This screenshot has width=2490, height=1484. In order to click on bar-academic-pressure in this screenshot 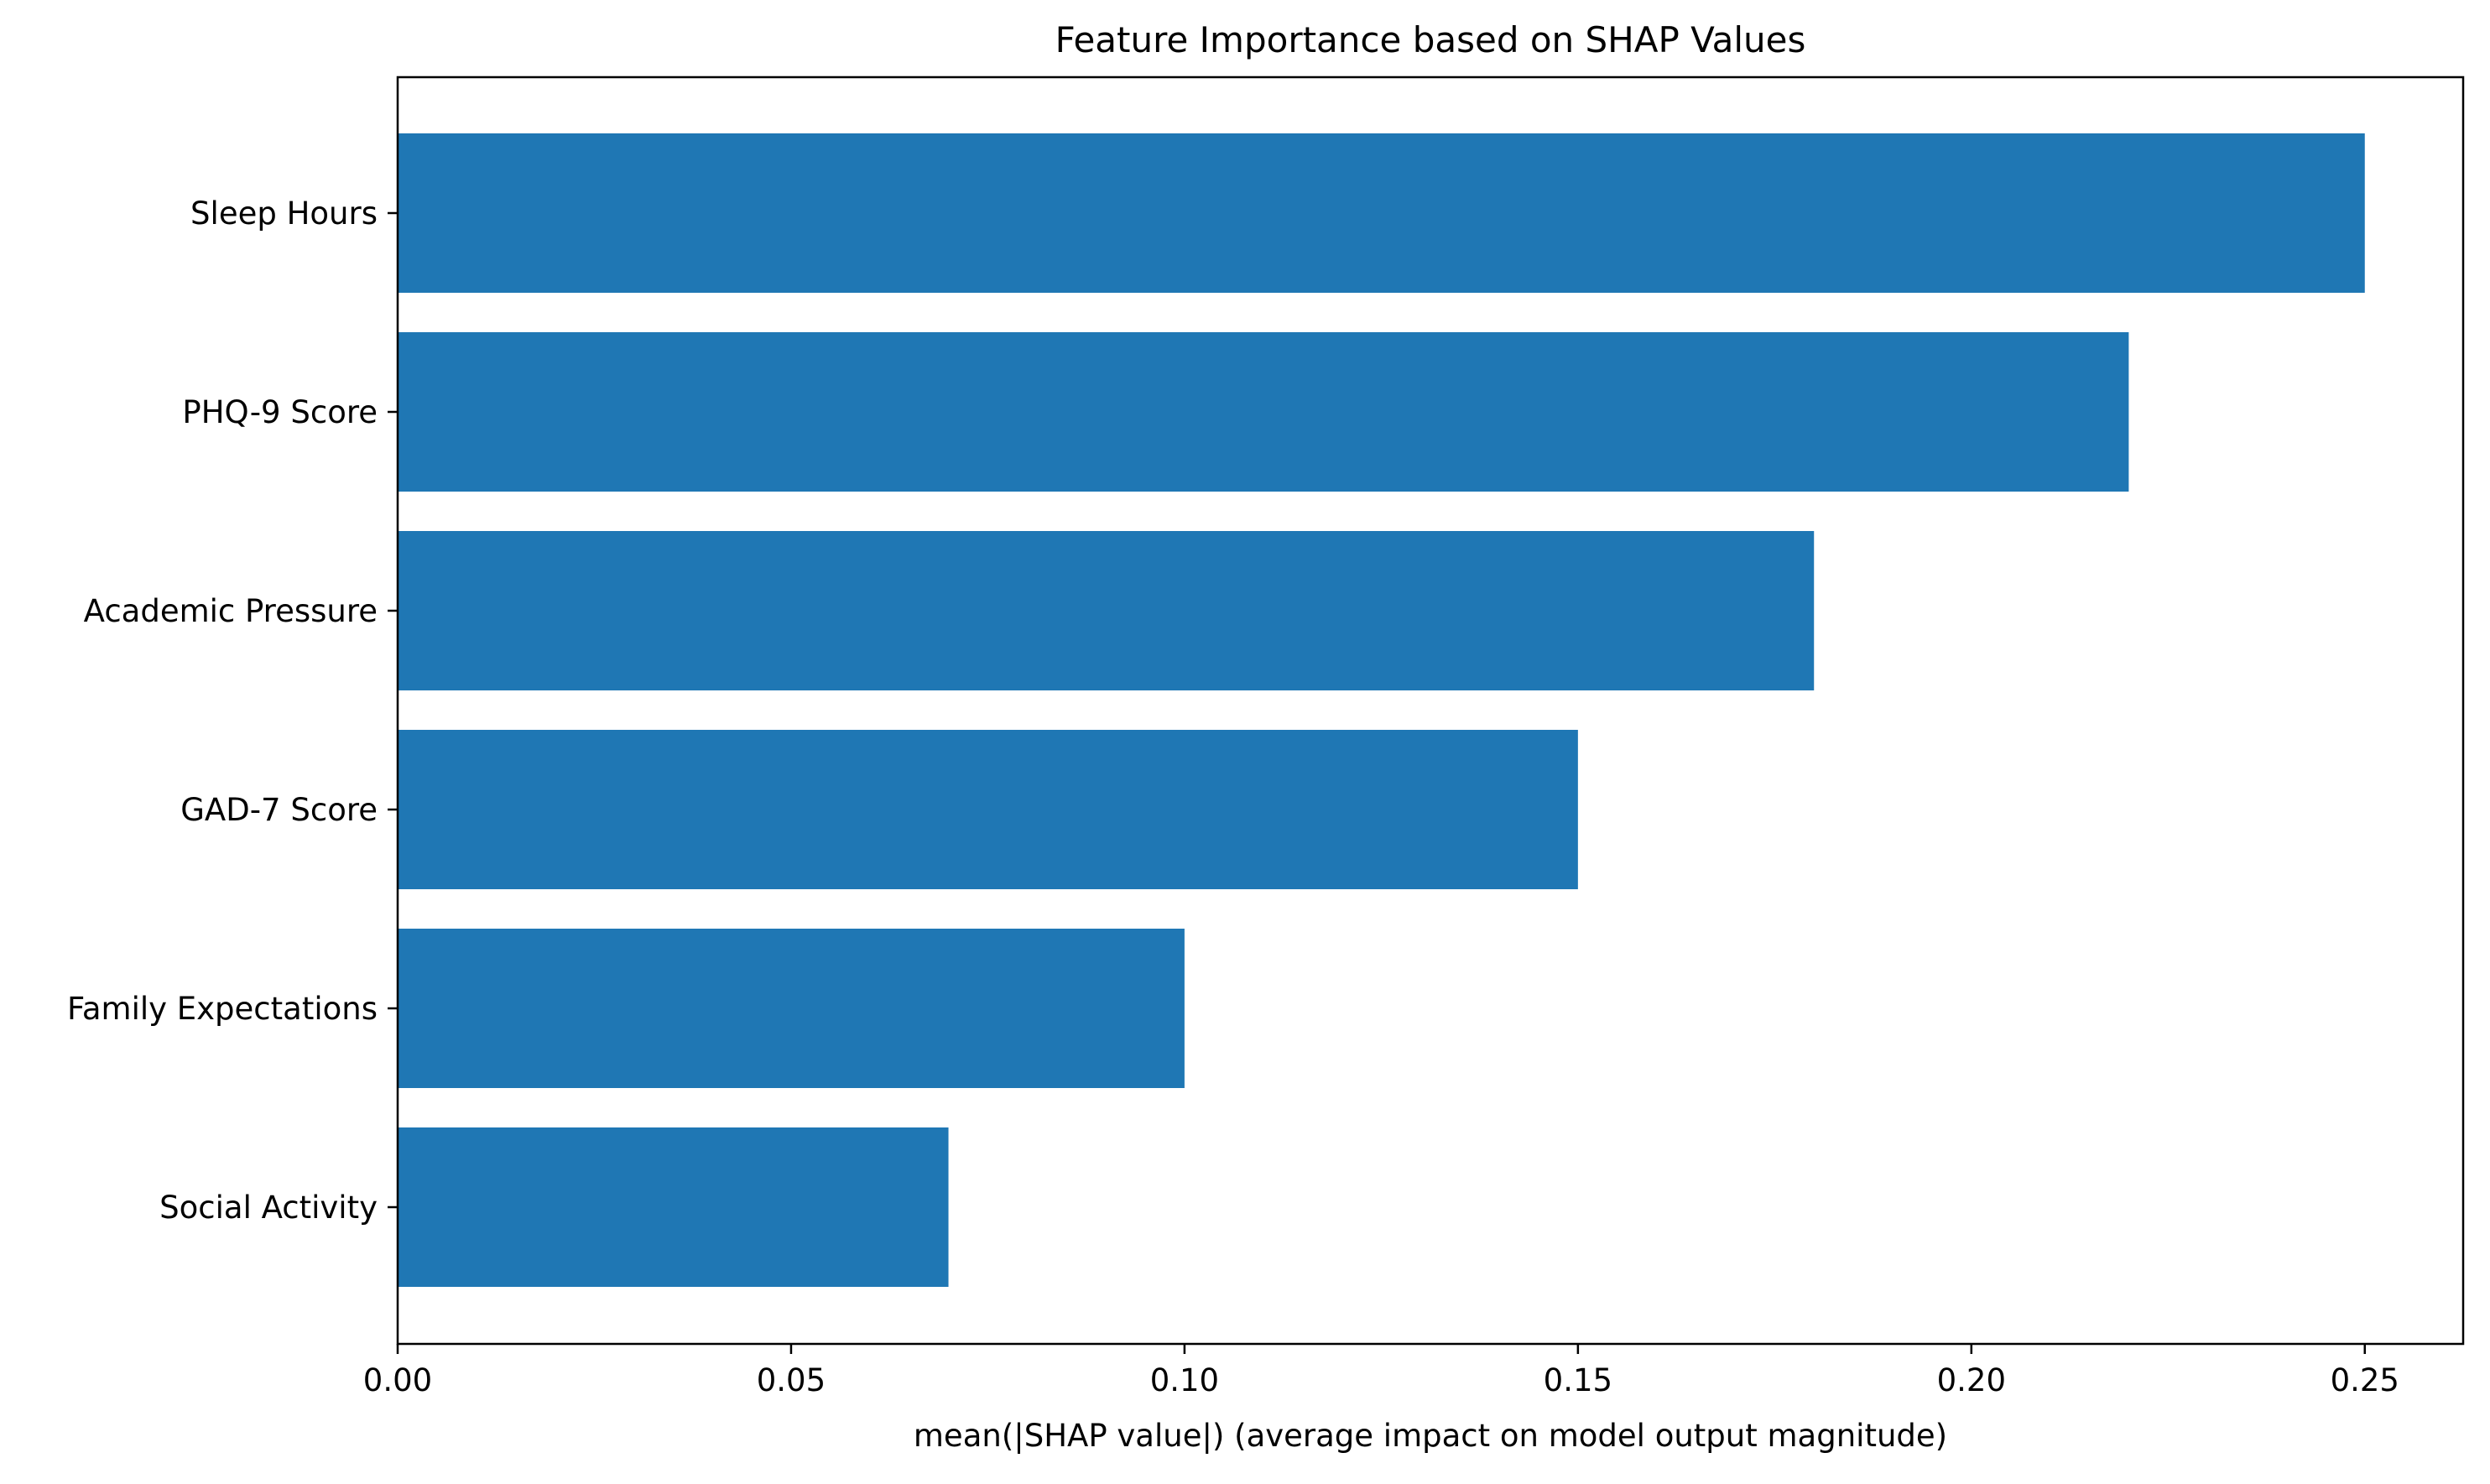, I will do `click(1106, 610)`.